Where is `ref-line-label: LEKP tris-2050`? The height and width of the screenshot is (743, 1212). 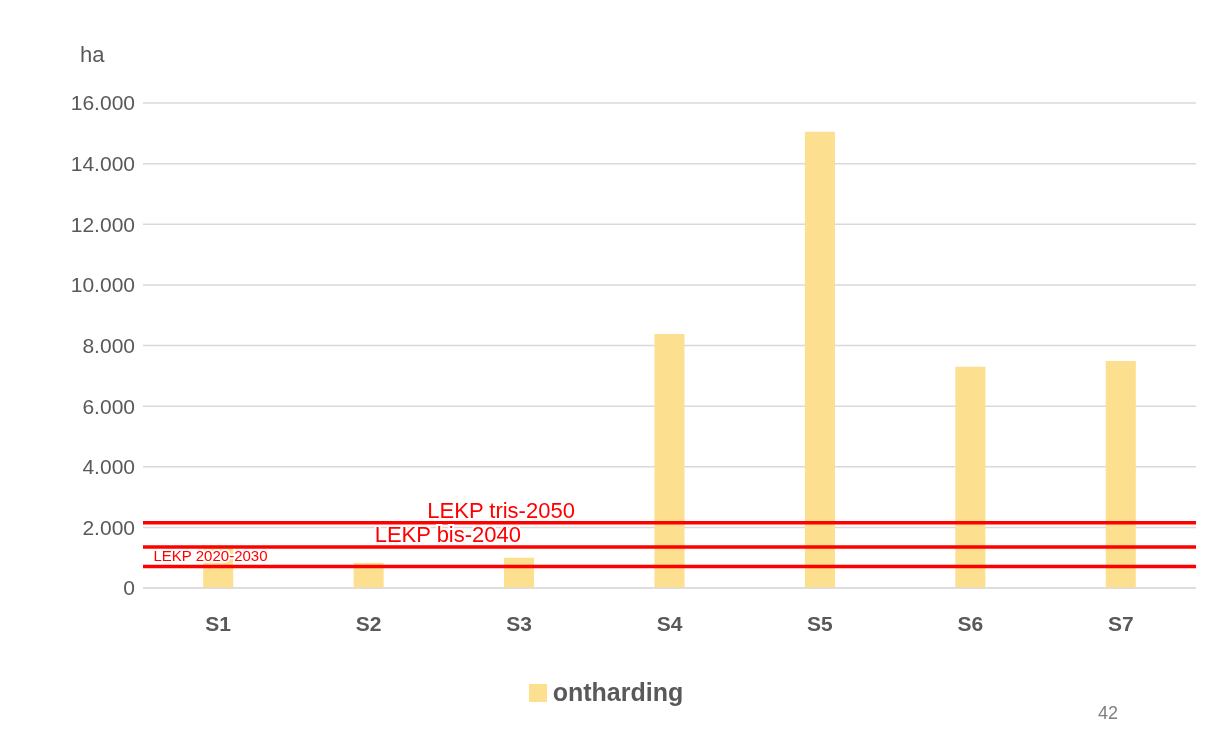
ref-line-label: LEKP tris-2050 is located at coordinates (501, 510).